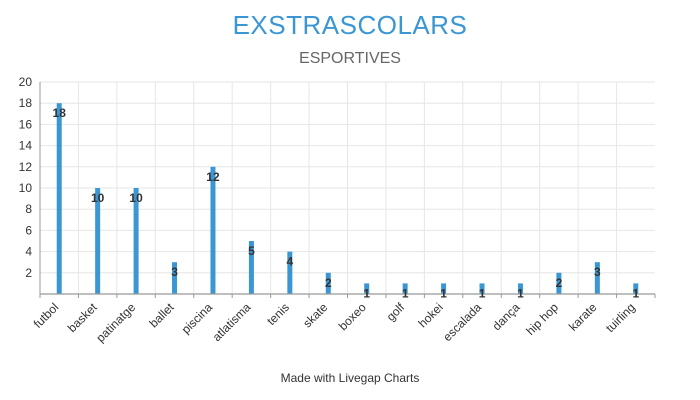  What do you see at coordinates (350, 378) in the screenshot?
I see `footer-credit: Made with Livegap Charts` at bounding box center [350, 378].